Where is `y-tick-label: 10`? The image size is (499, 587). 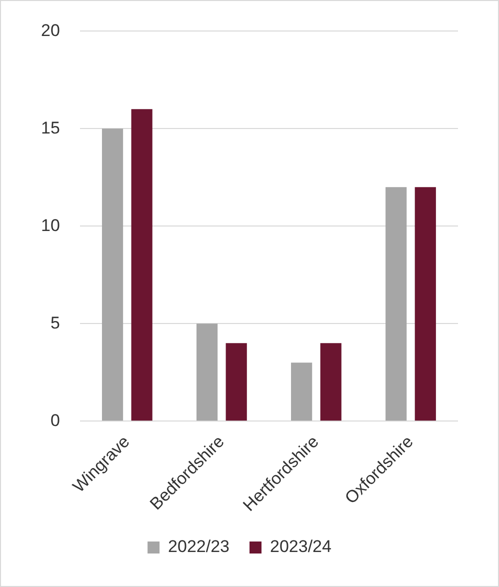 y-tick-label: 10 is located at coordinates (50, 225).